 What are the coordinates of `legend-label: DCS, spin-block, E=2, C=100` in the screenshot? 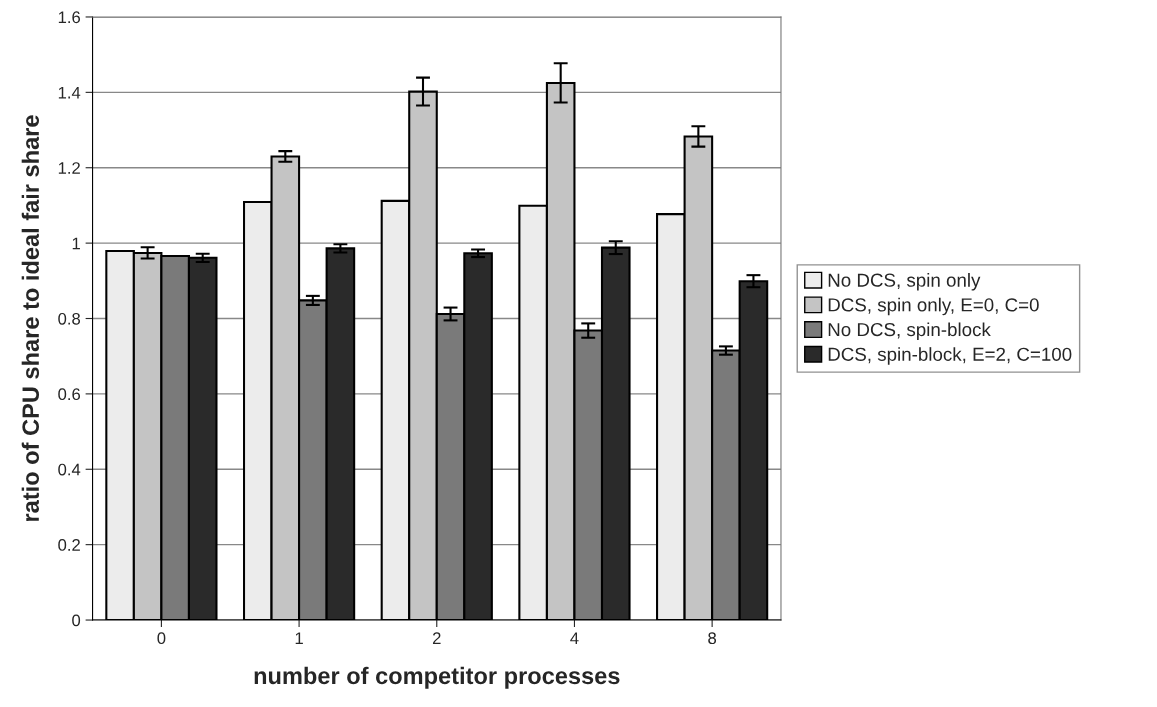 It's located at (950, 356).